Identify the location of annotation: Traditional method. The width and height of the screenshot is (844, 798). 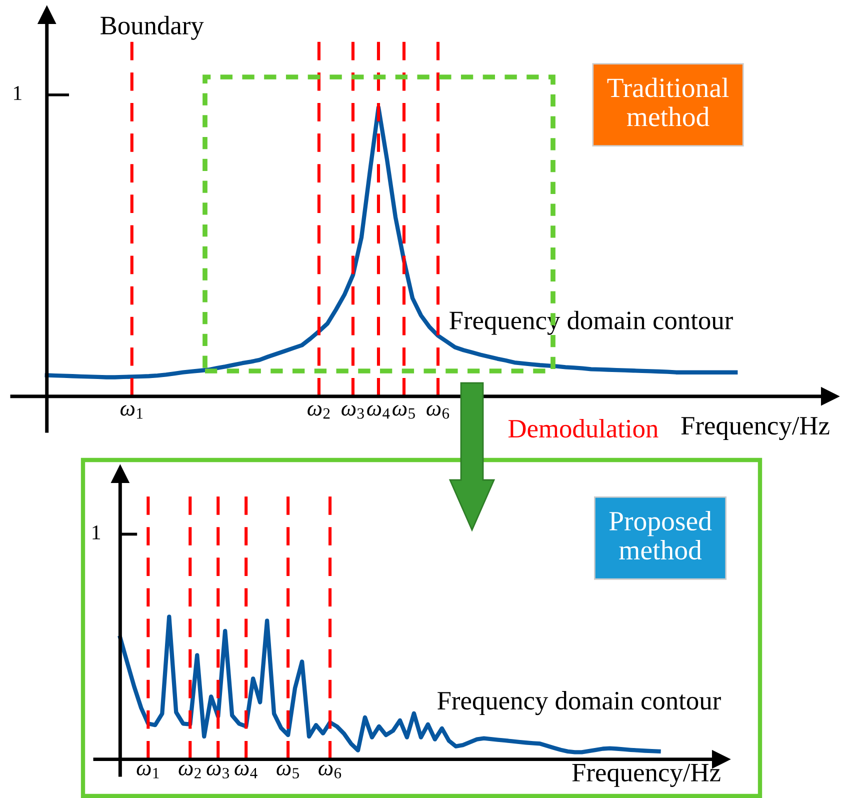
(668, 102).